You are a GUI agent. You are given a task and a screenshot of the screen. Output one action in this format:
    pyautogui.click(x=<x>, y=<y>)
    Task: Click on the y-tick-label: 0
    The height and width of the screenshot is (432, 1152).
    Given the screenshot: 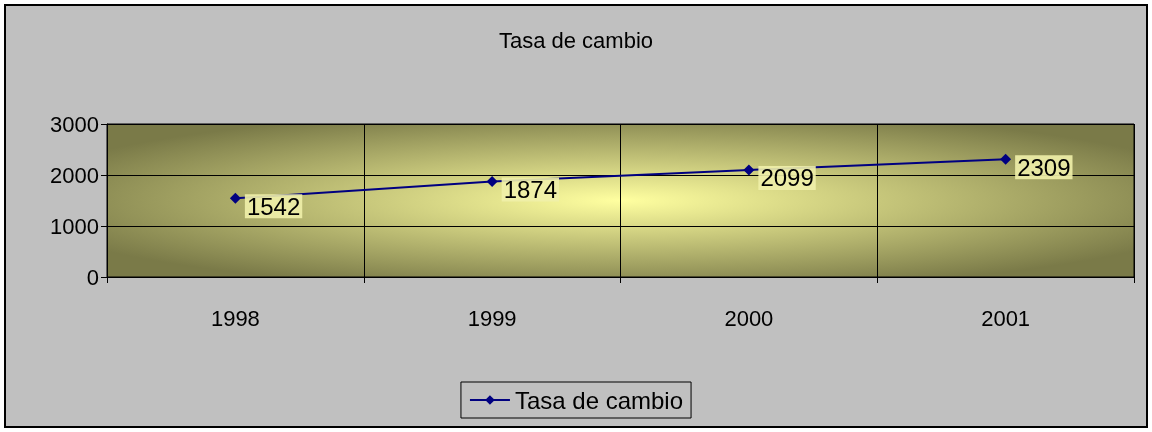 What is the action you would take?
    pyautogui.click(x=92, y=277)
    